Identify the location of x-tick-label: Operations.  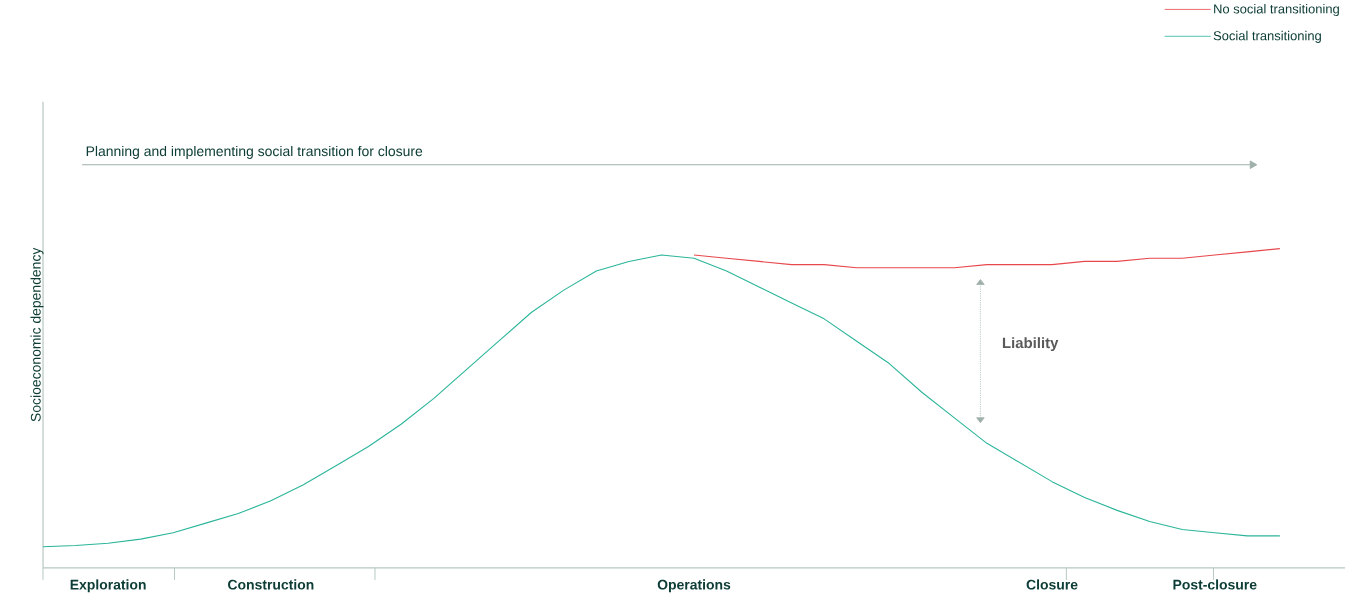
(694, 586).